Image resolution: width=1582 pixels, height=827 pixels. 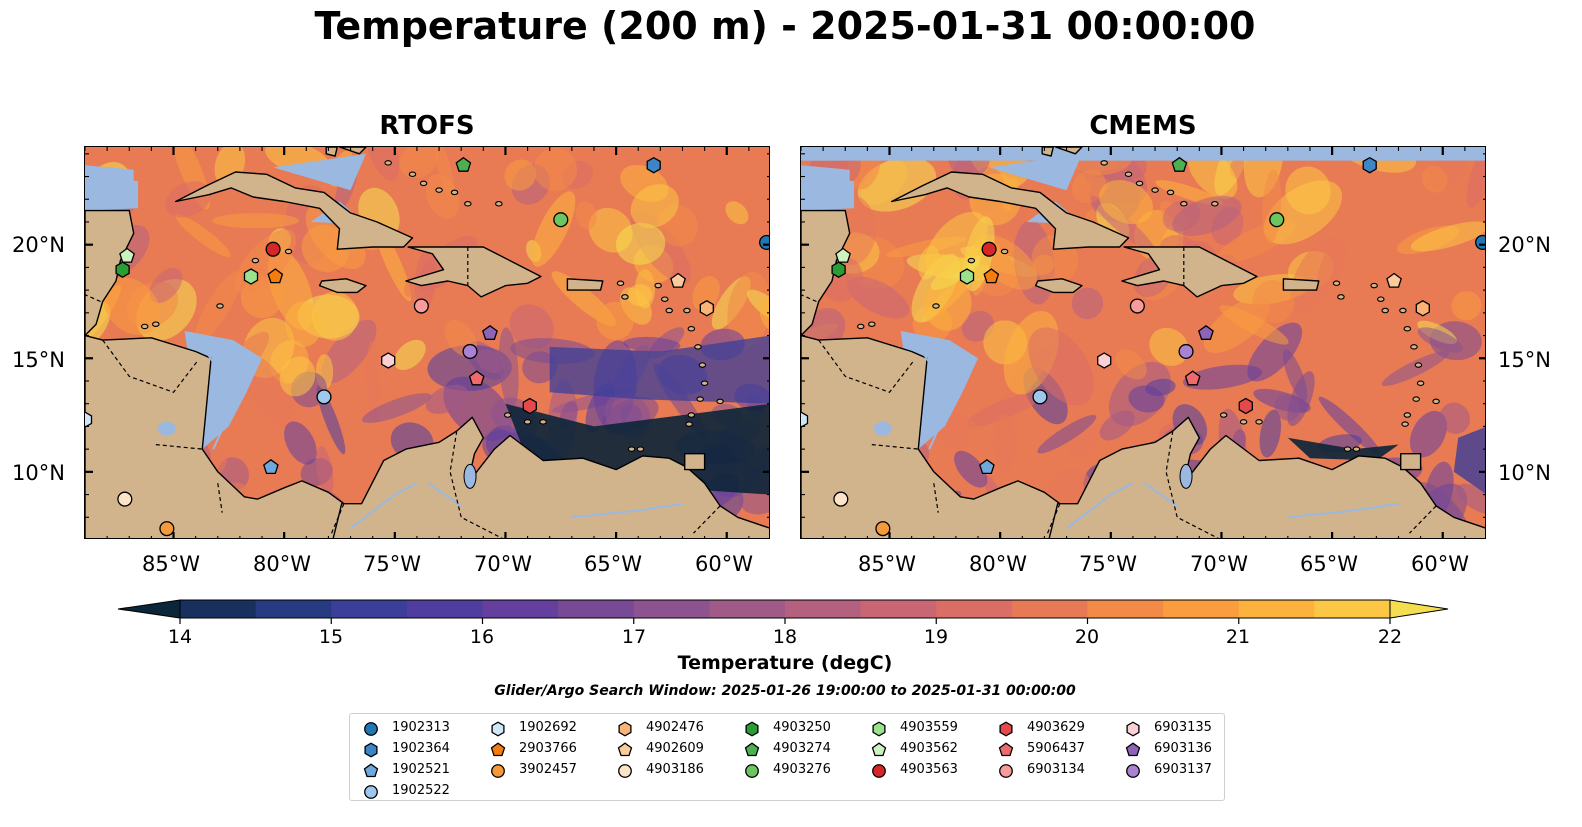 I want to click on legend-label: 6903134, so click(x=1056, y=769).